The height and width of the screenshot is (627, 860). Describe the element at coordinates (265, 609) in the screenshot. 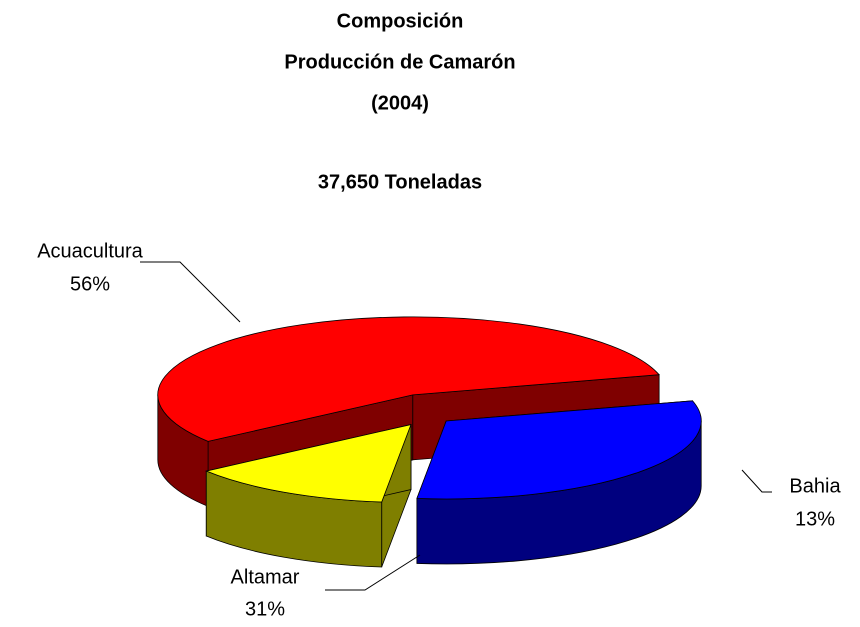

I see `slice-value-label: 31%` at that location.